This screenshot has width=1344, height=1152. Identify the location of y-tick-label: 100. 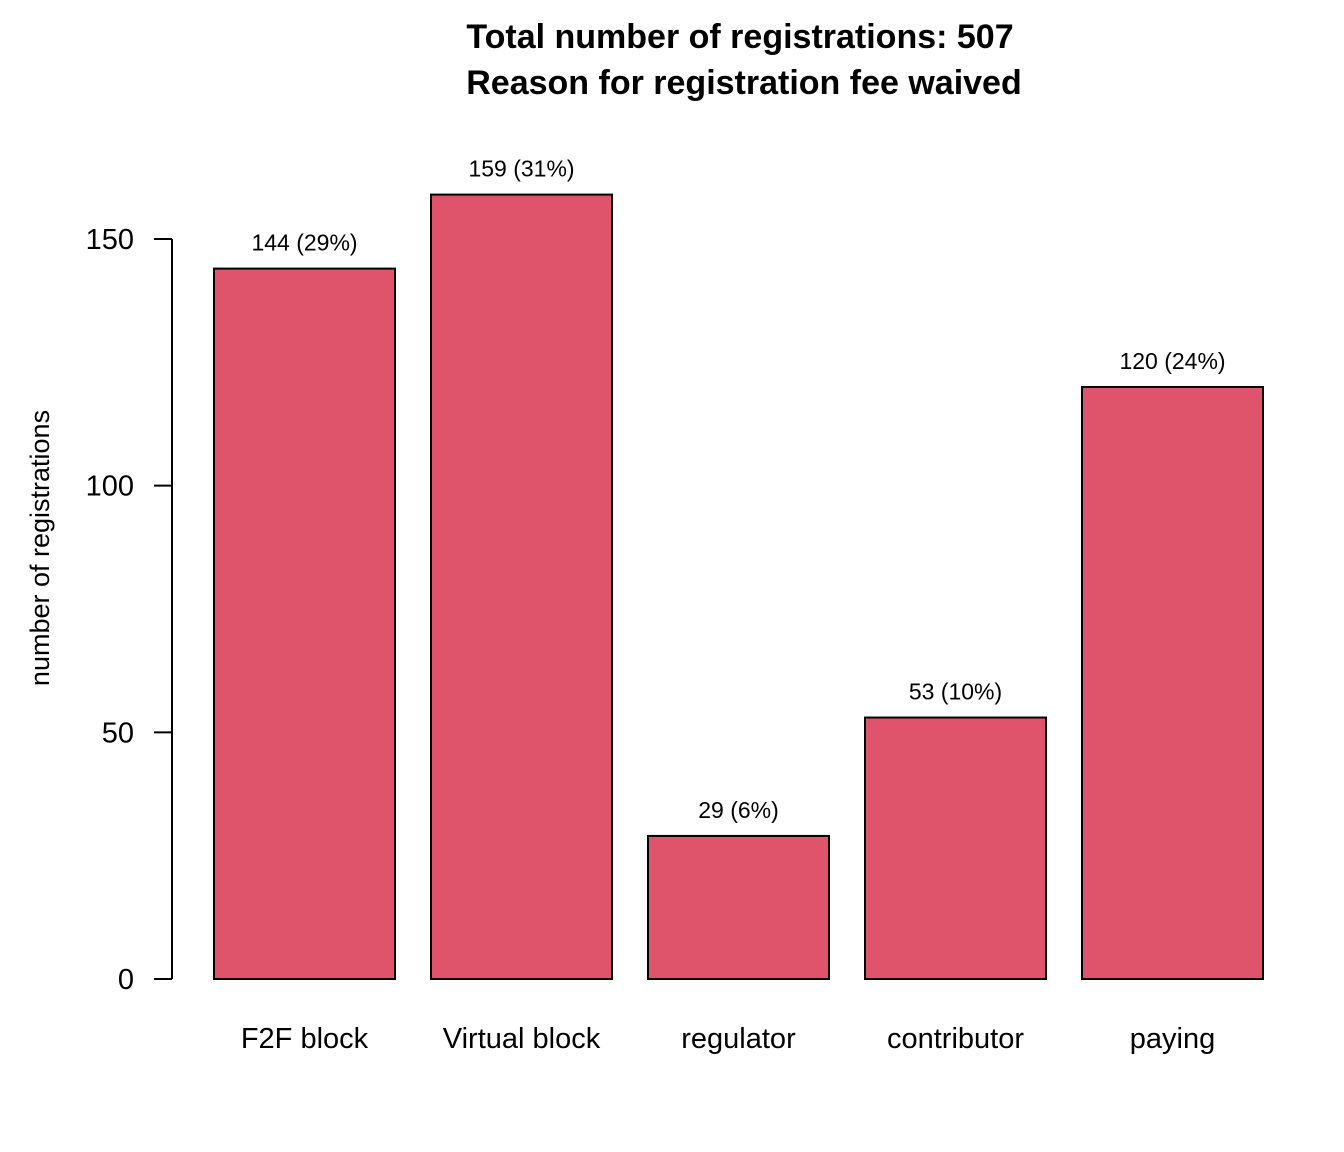
(110, 487).